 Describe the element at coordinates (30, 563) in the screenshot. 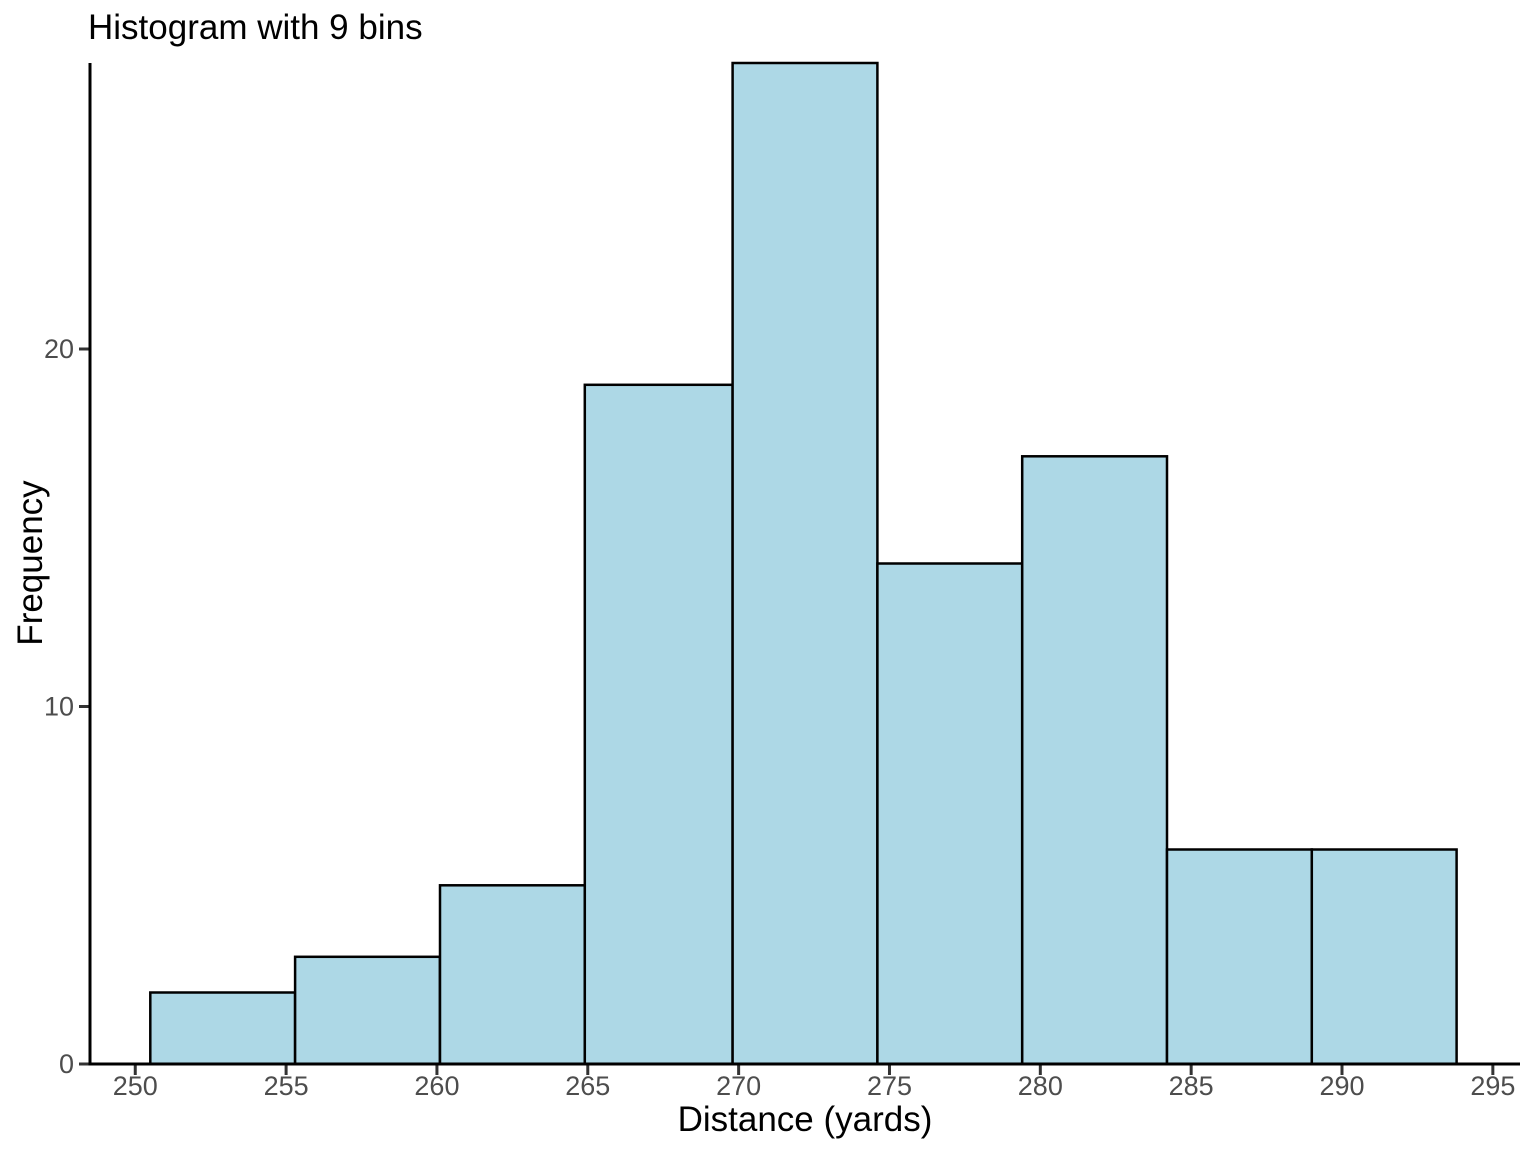

I see `y-axis-title: Frequency` at that location.